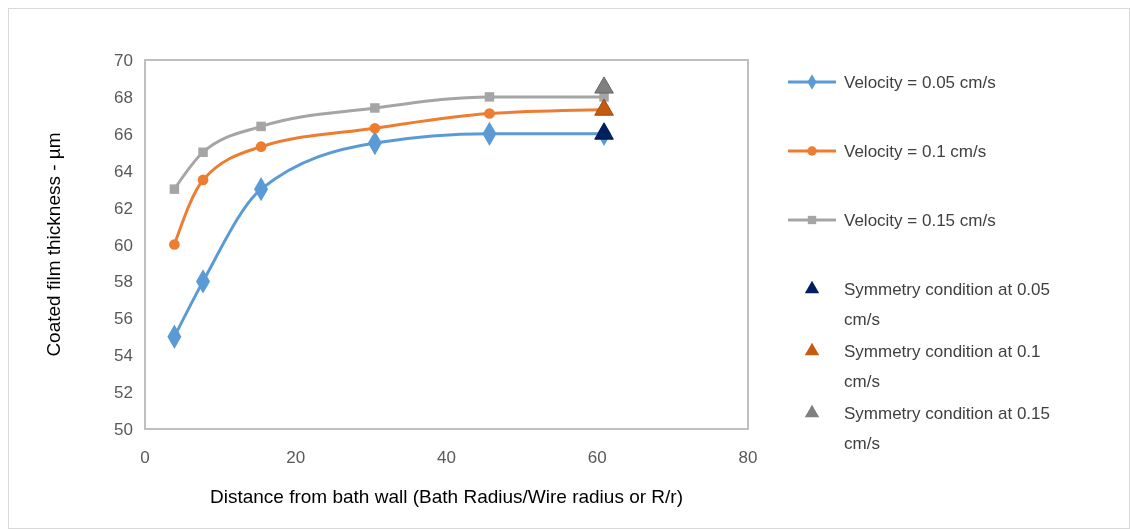  I want to click on y-tick-label: 50, so click(123, 429).